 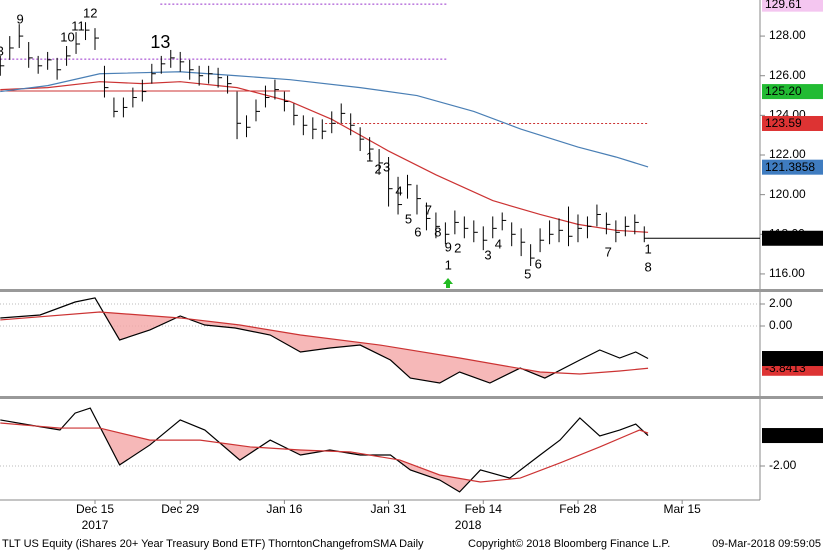 What do you see at coordinates (468, 525) in the screenshot?
I see `year-label: 2018` at bounding box center [468, 525].